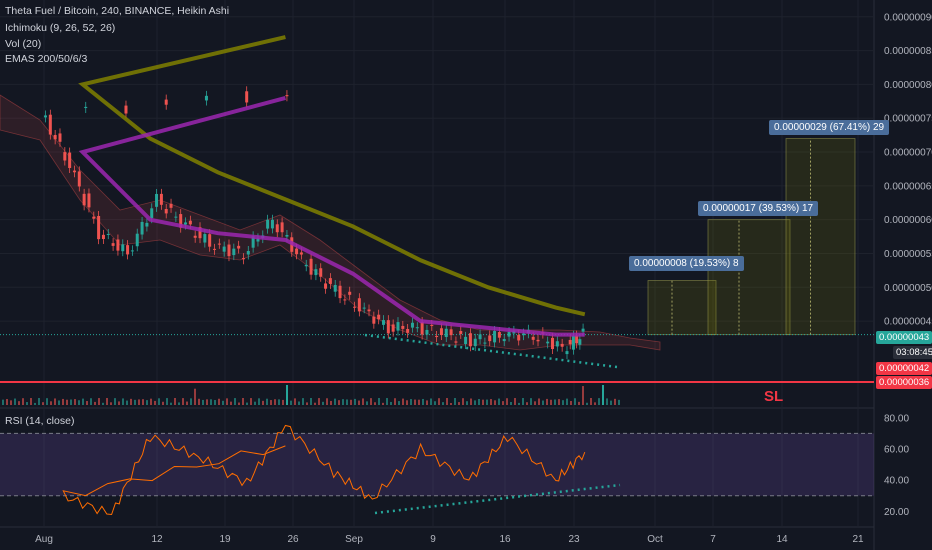  I want to click on target-3-label: 0.00000029 (67.41%) 29, so click(829, 127).